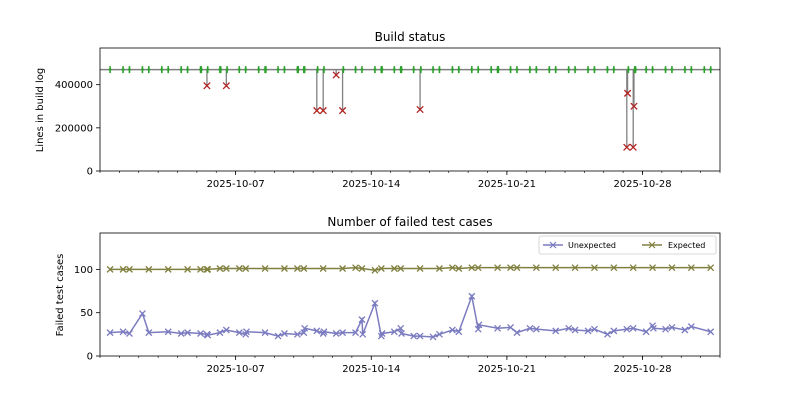  Describe the element at coordinates (507, 184) in the screenshot. I see `p0-x-tick-label: 2025-10-21` at that location.